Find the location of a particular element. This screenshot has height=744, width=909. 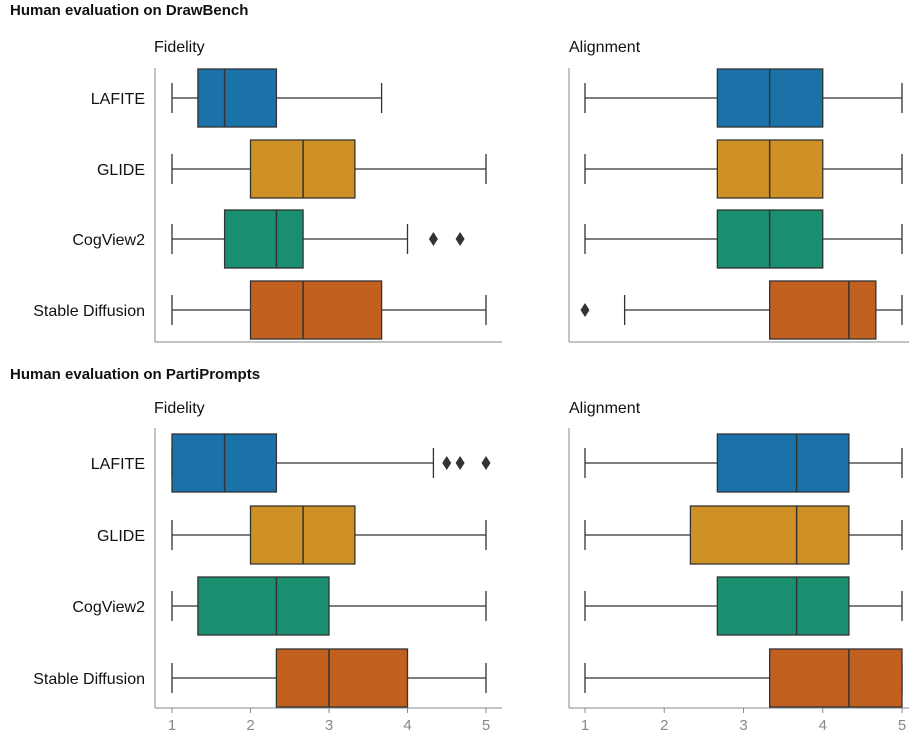

section-title-drawbench: Human evaluation on DrawBench is located at coordinates (129, 10).